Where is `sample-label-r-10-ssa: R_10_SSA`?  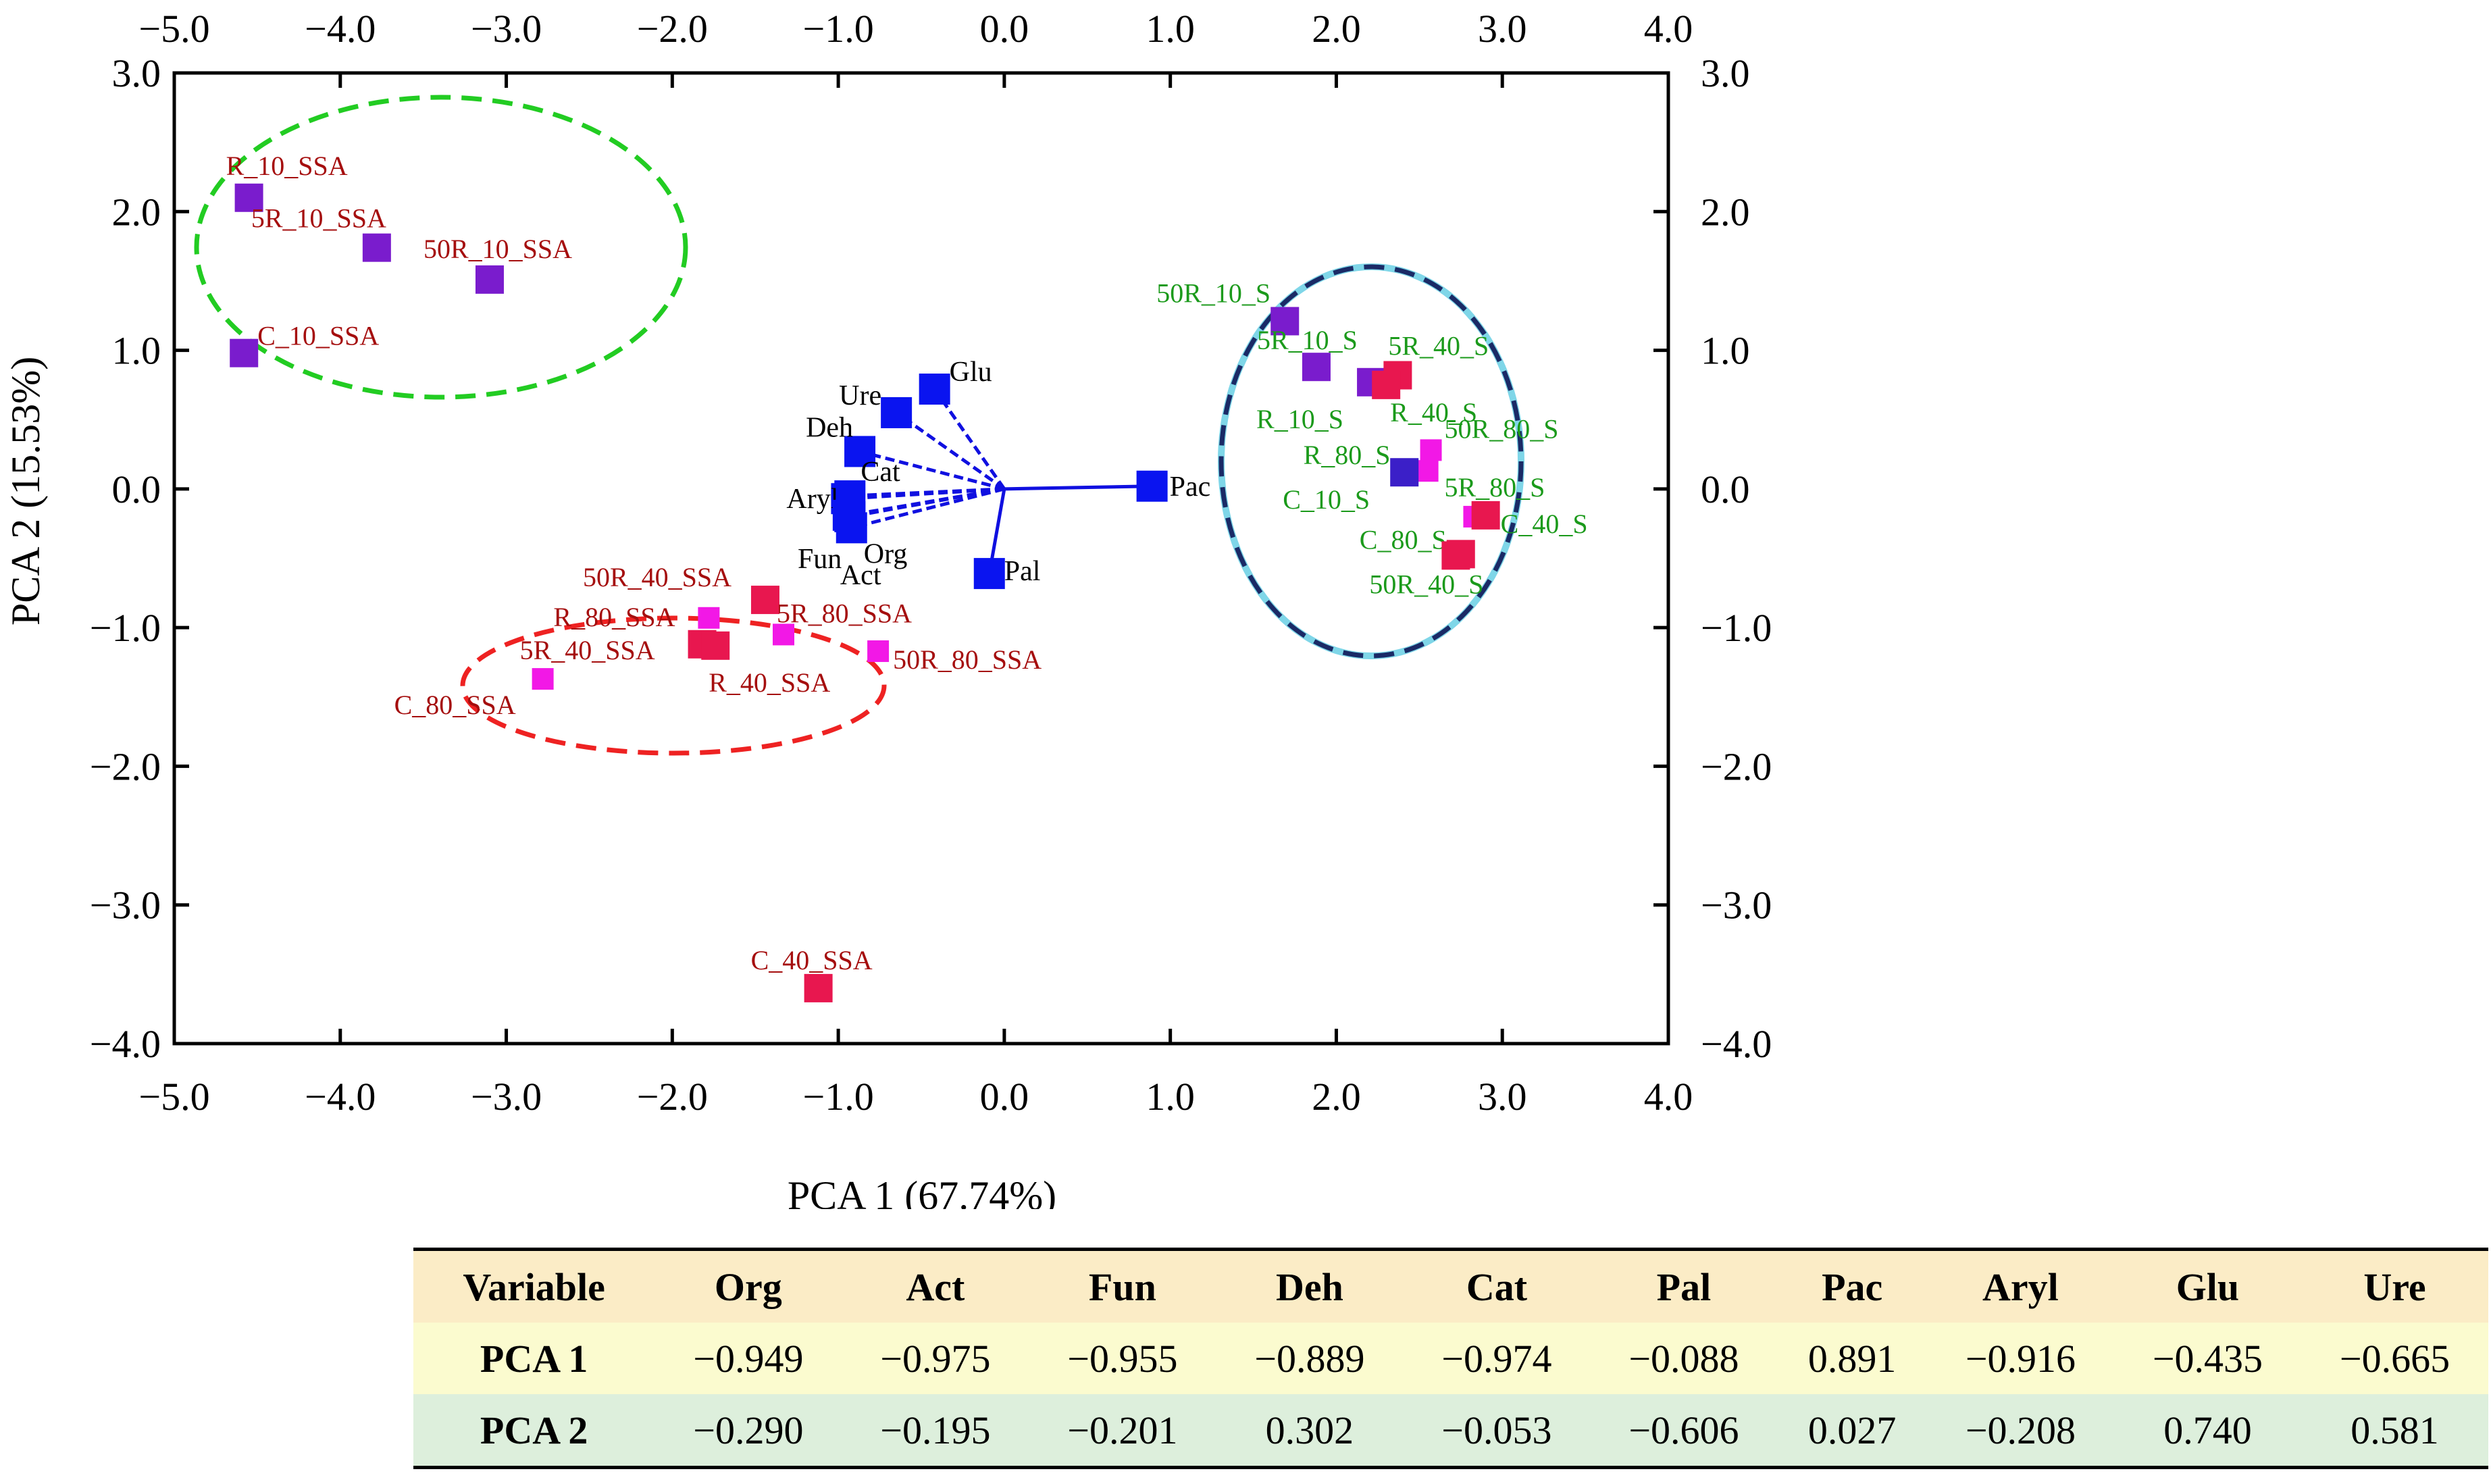
sample-label-r-10-ssa: R_10_SSA is located at coordinates (287, 166).